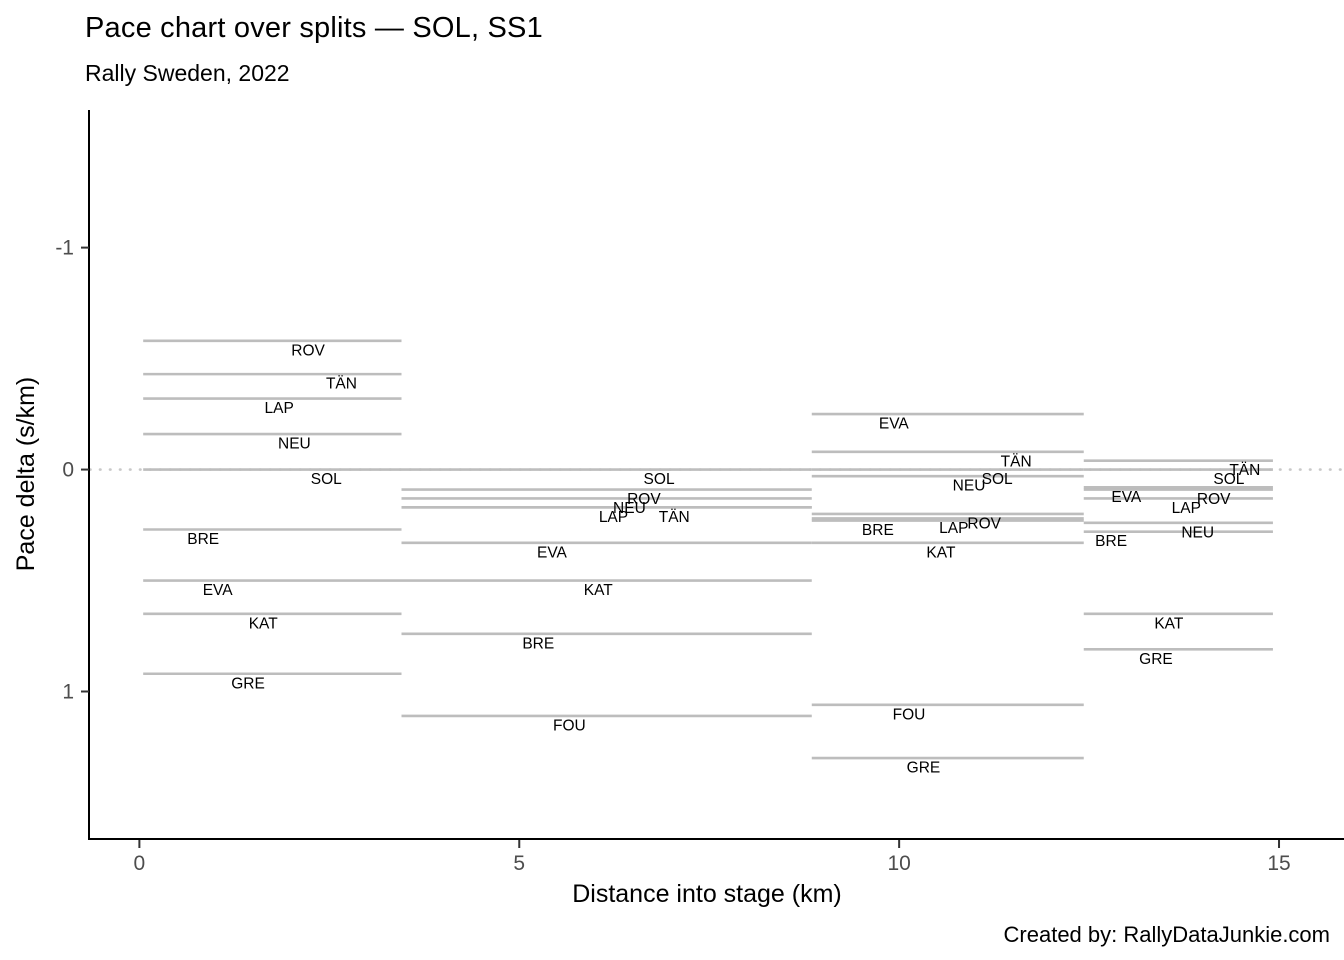 The image size is (1344, 960). What do you see at coordinates (519, 863) in the screenshot?
I see `x-tick-label: 5` at bounding box center [519, 863].